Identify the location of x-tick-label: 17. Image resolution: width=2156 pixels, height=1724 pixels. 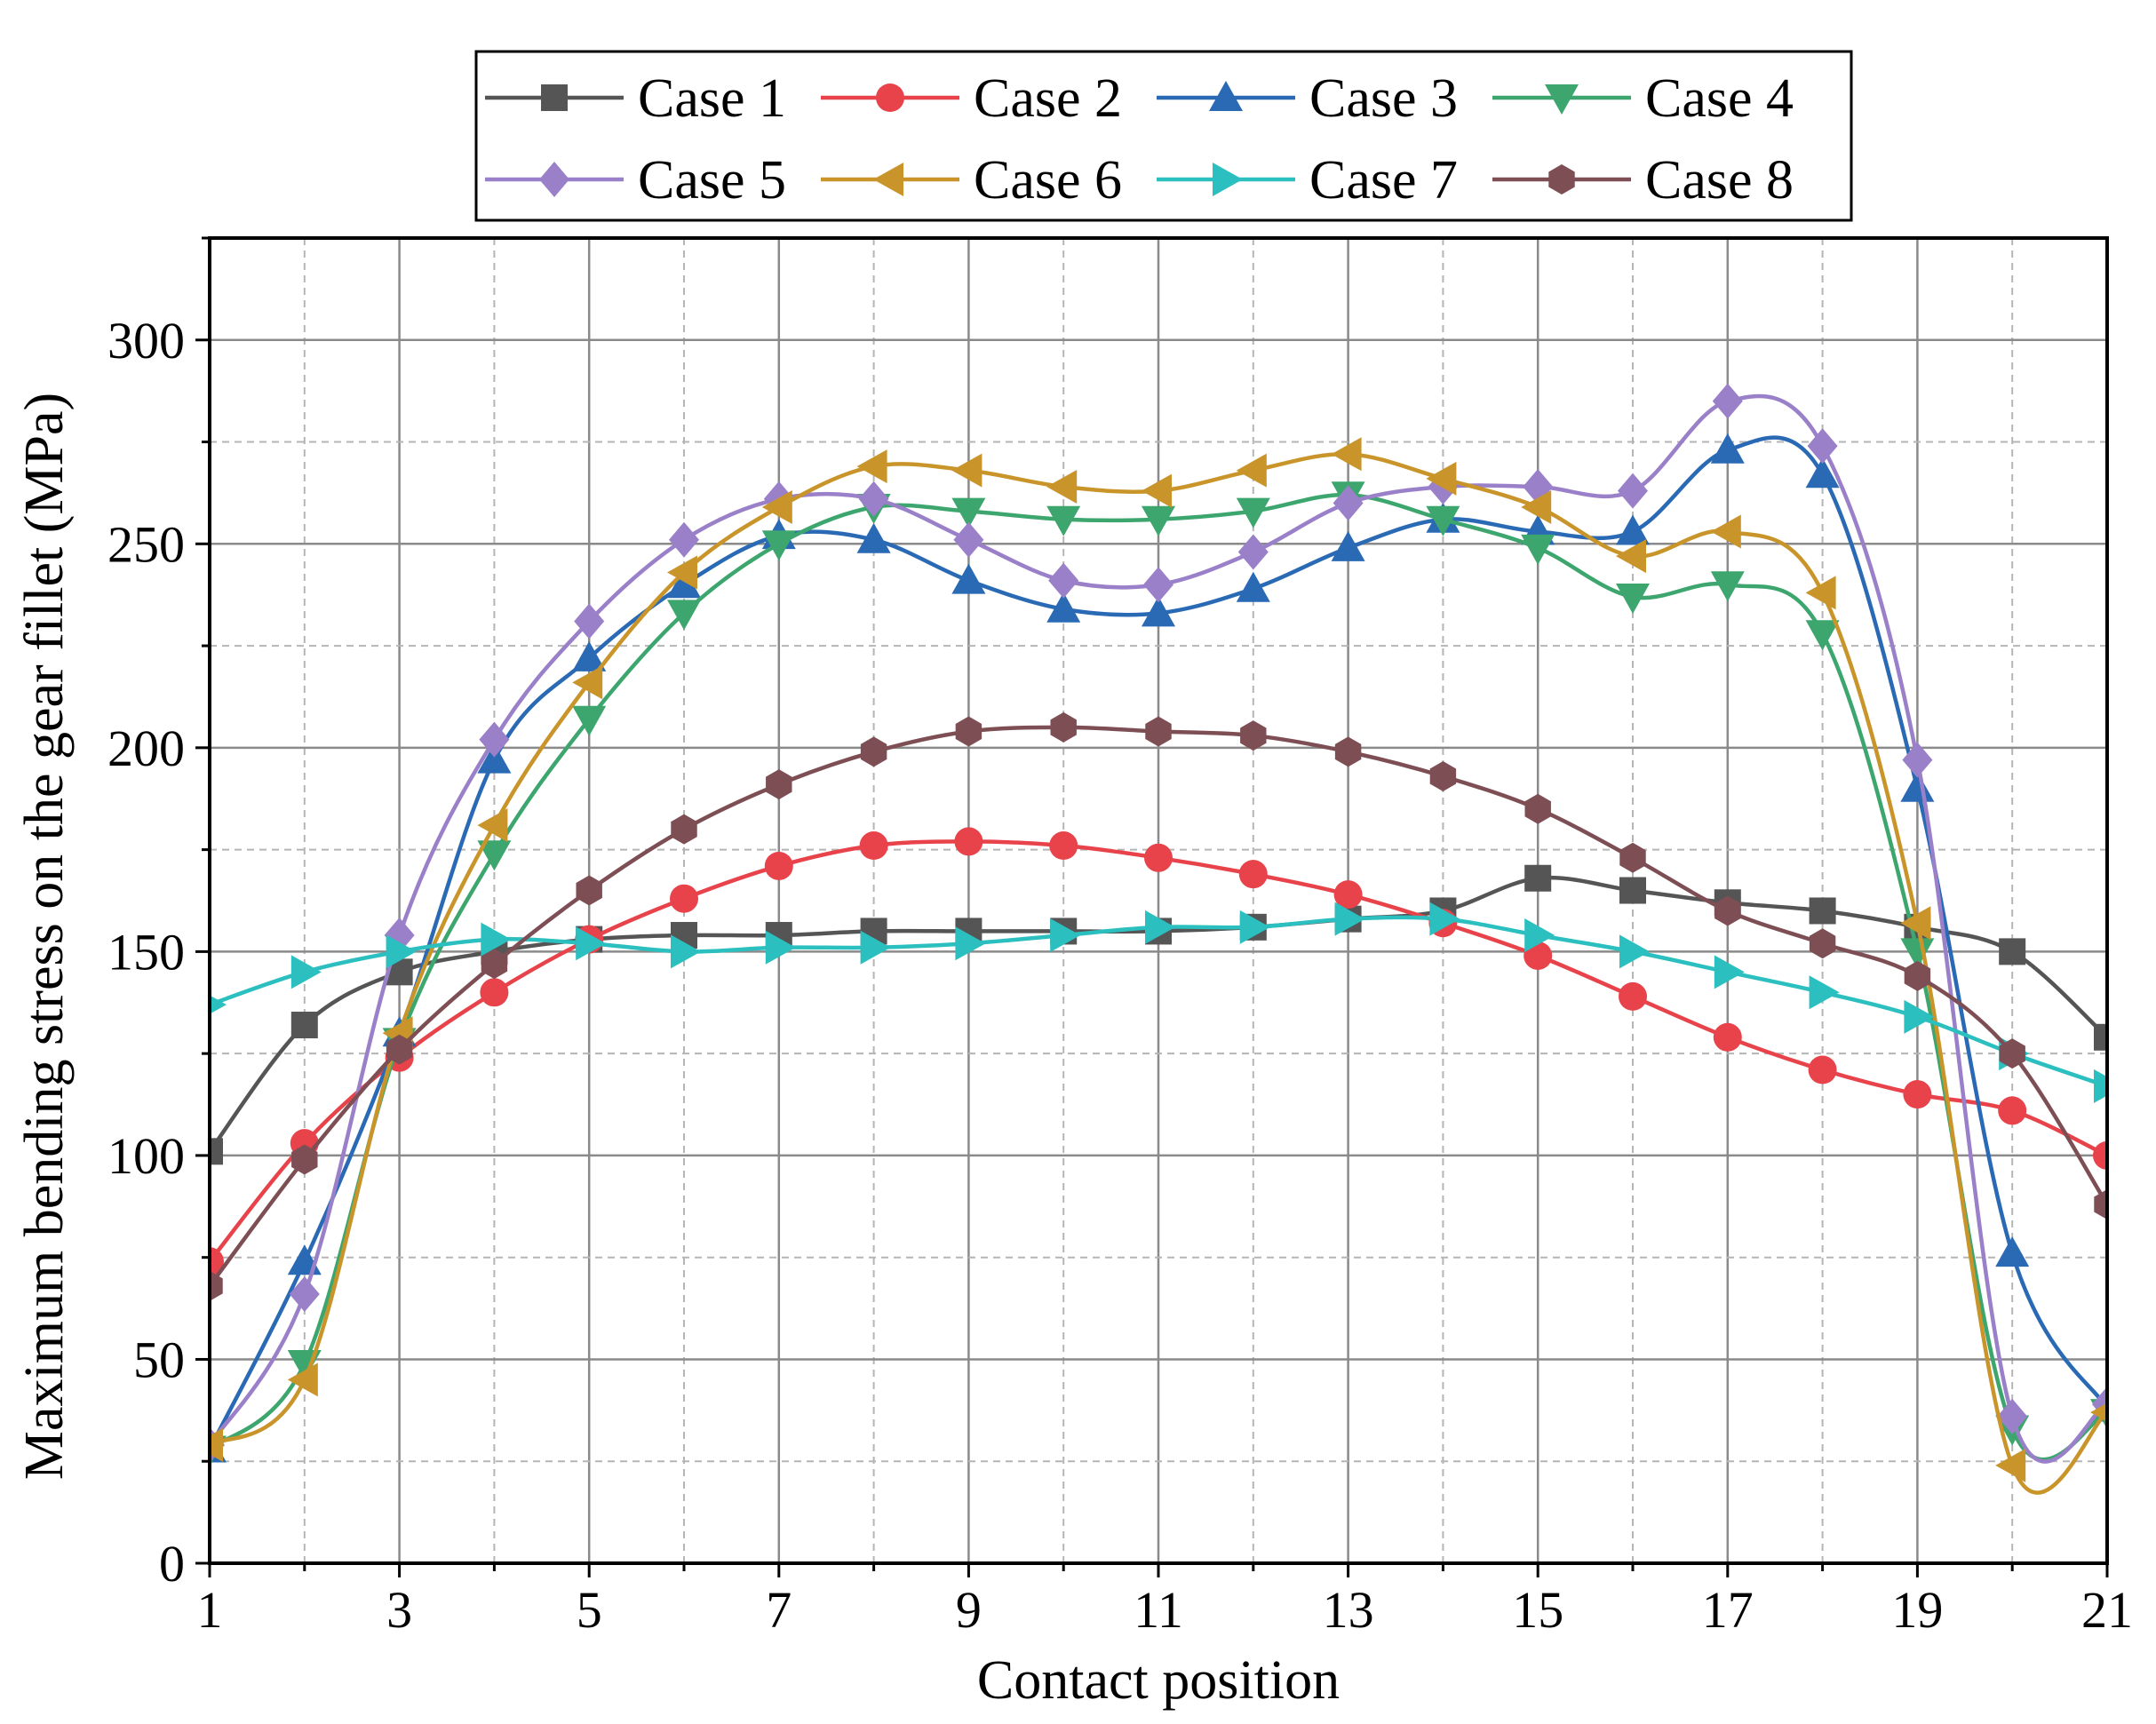
(1728, 1610).